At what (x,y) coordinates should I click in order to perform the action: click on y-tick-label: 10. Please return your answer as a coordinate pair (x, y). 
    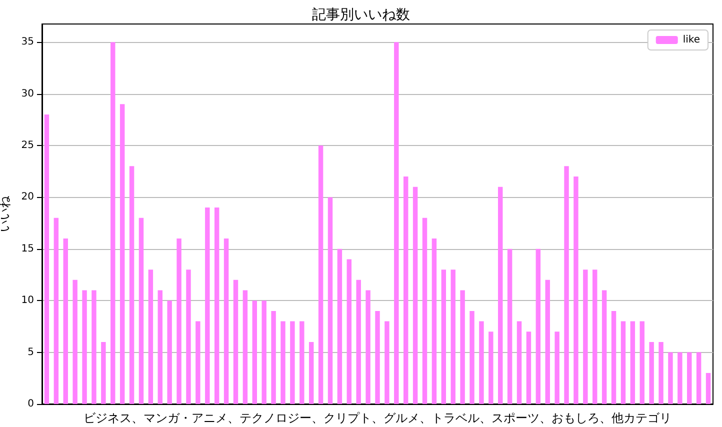
    Looking at the image, I should click on (27, 300).